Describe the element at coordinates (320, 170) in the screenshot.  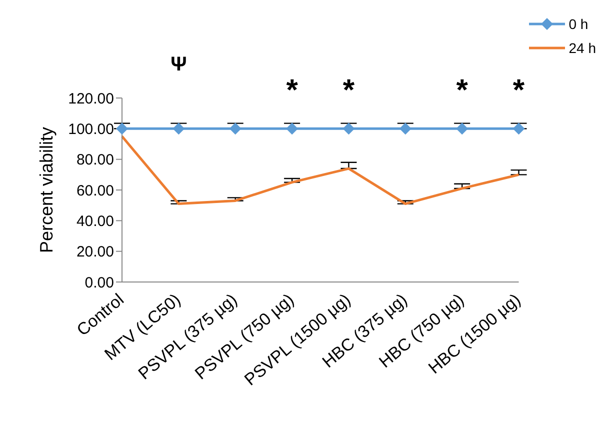
I see `line-series` at that location.